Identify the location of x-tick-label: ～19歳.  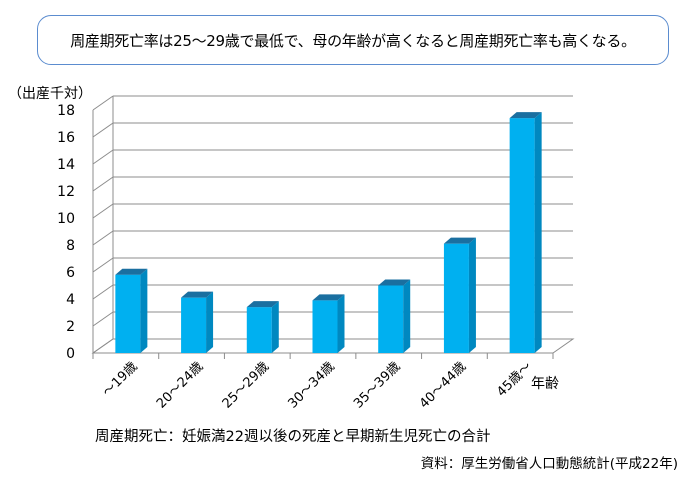
(120, 379).